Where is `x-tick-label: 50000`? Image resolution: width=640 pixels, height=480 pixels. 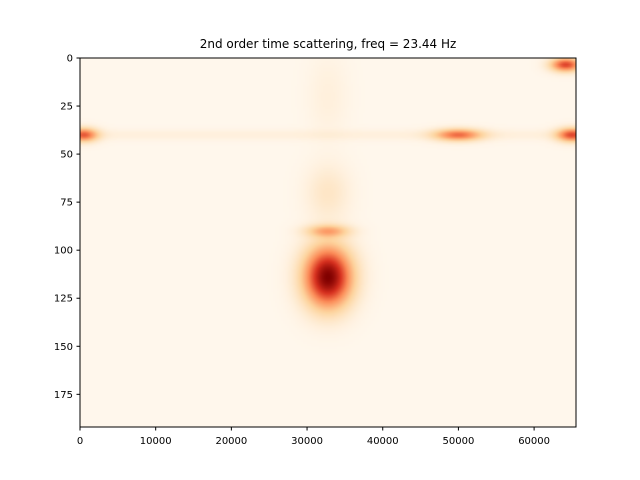 x-tick-label: 50000 is located at coordinates (459, 441).